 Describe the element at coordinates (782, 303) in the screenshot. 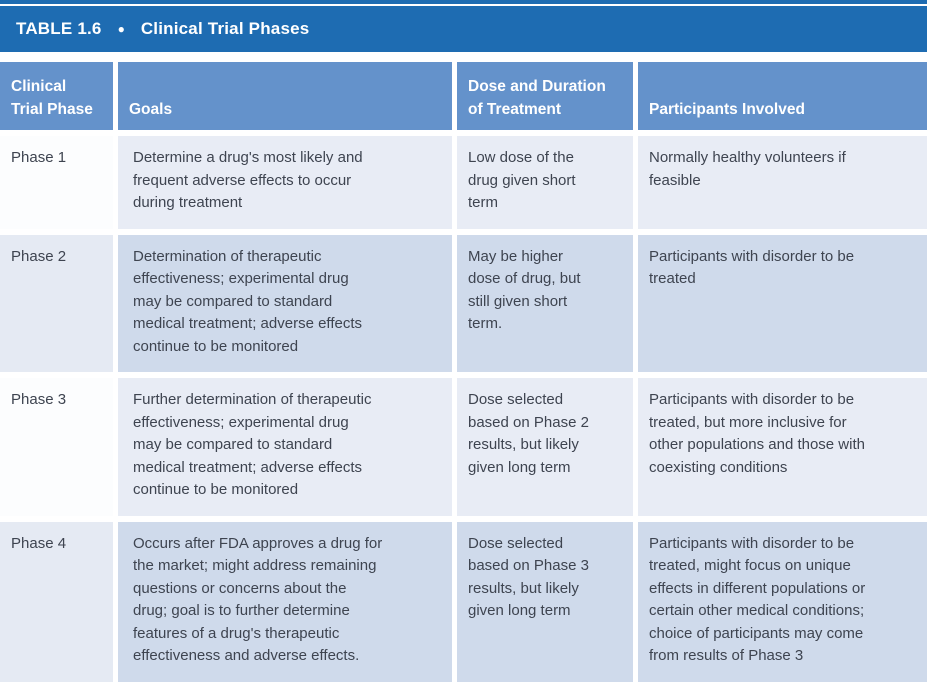

I see `participants-cell-row2: Participants with disorder to be treated` at that location.